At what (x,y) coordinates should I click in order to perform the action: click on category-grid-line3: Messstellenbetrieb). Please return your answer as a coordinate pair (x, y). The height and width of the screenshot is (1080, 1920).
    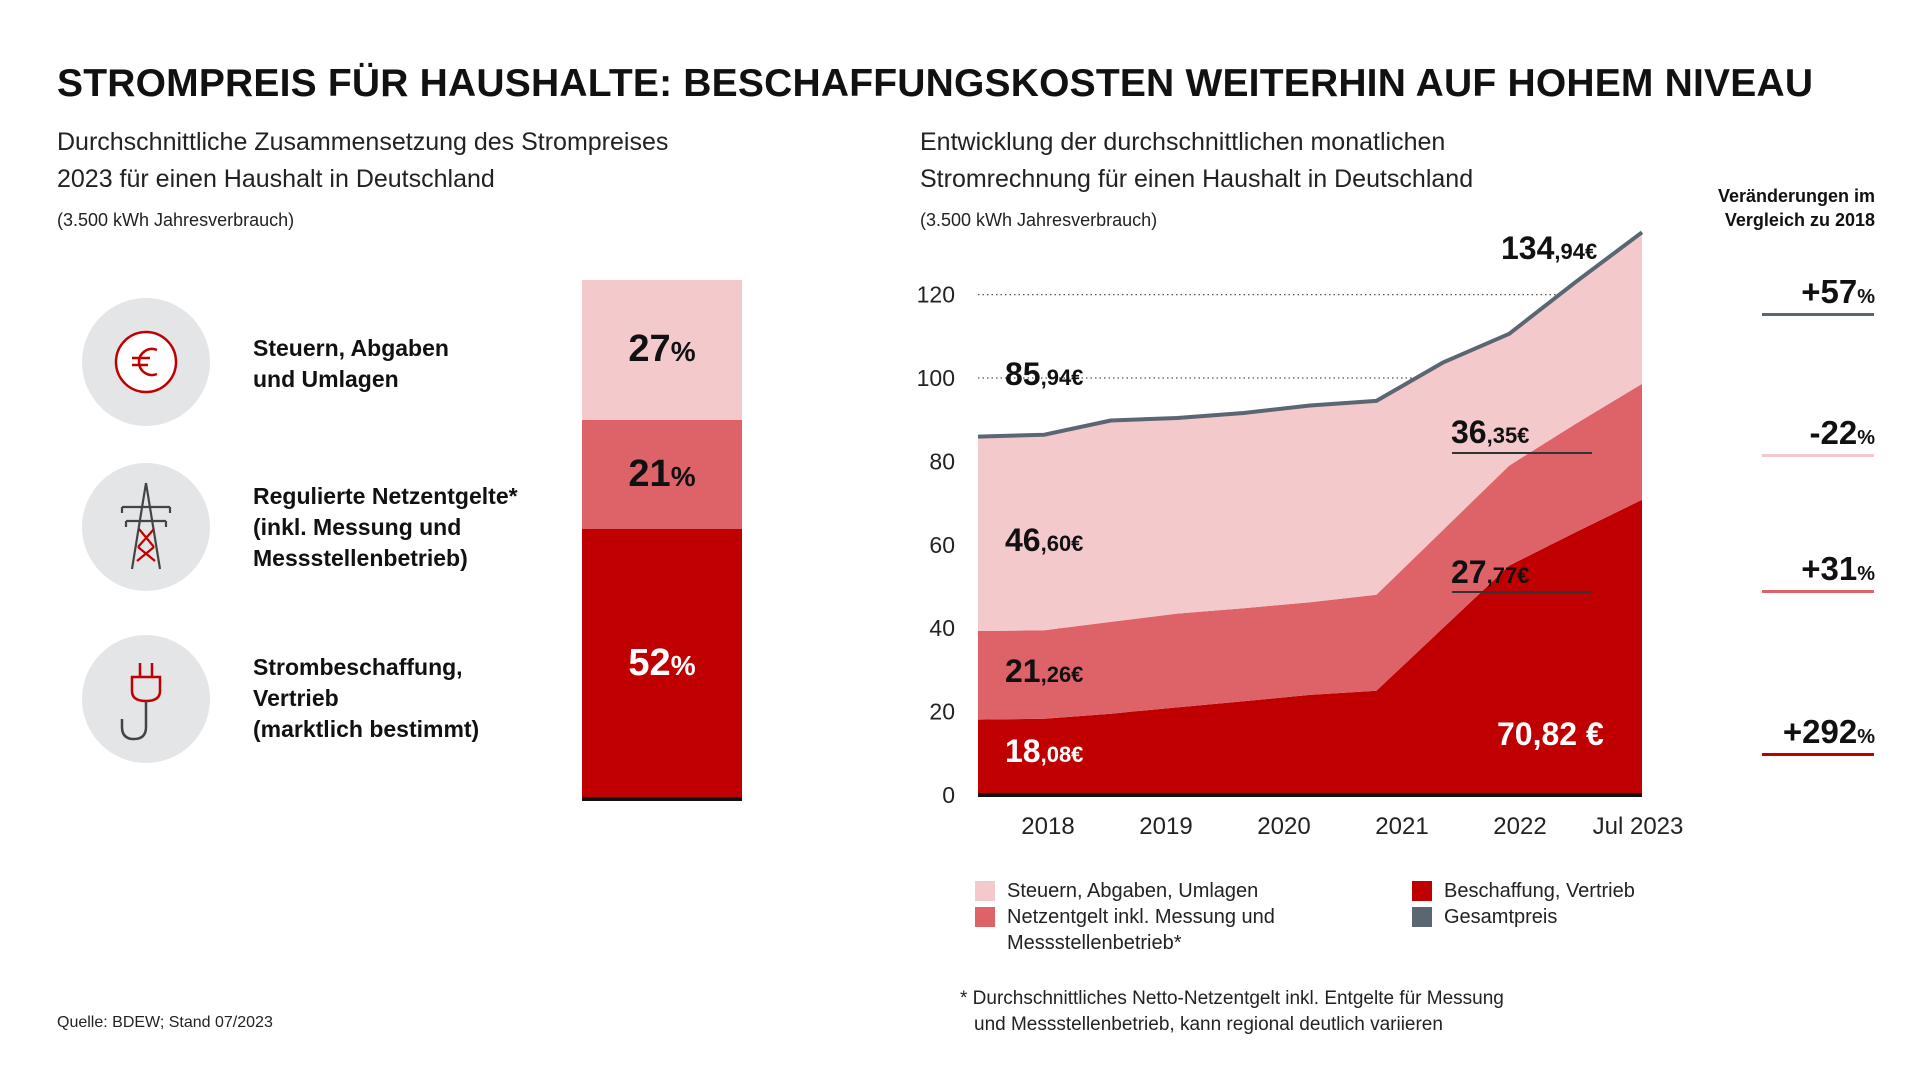
    Looking at the image, I should click on (360, 558).